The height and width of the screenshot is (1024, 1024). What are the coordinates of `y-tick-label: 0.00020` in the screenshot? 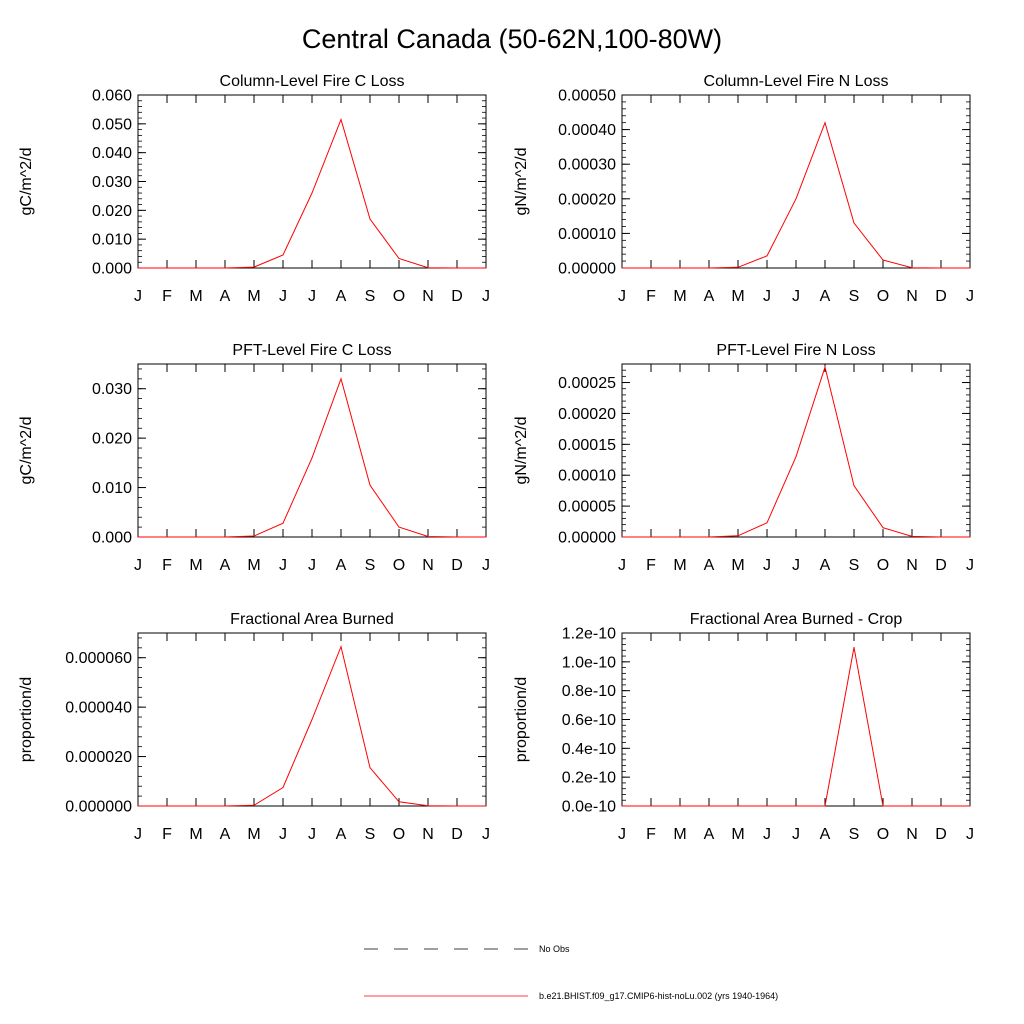 It's located at (587, 414).